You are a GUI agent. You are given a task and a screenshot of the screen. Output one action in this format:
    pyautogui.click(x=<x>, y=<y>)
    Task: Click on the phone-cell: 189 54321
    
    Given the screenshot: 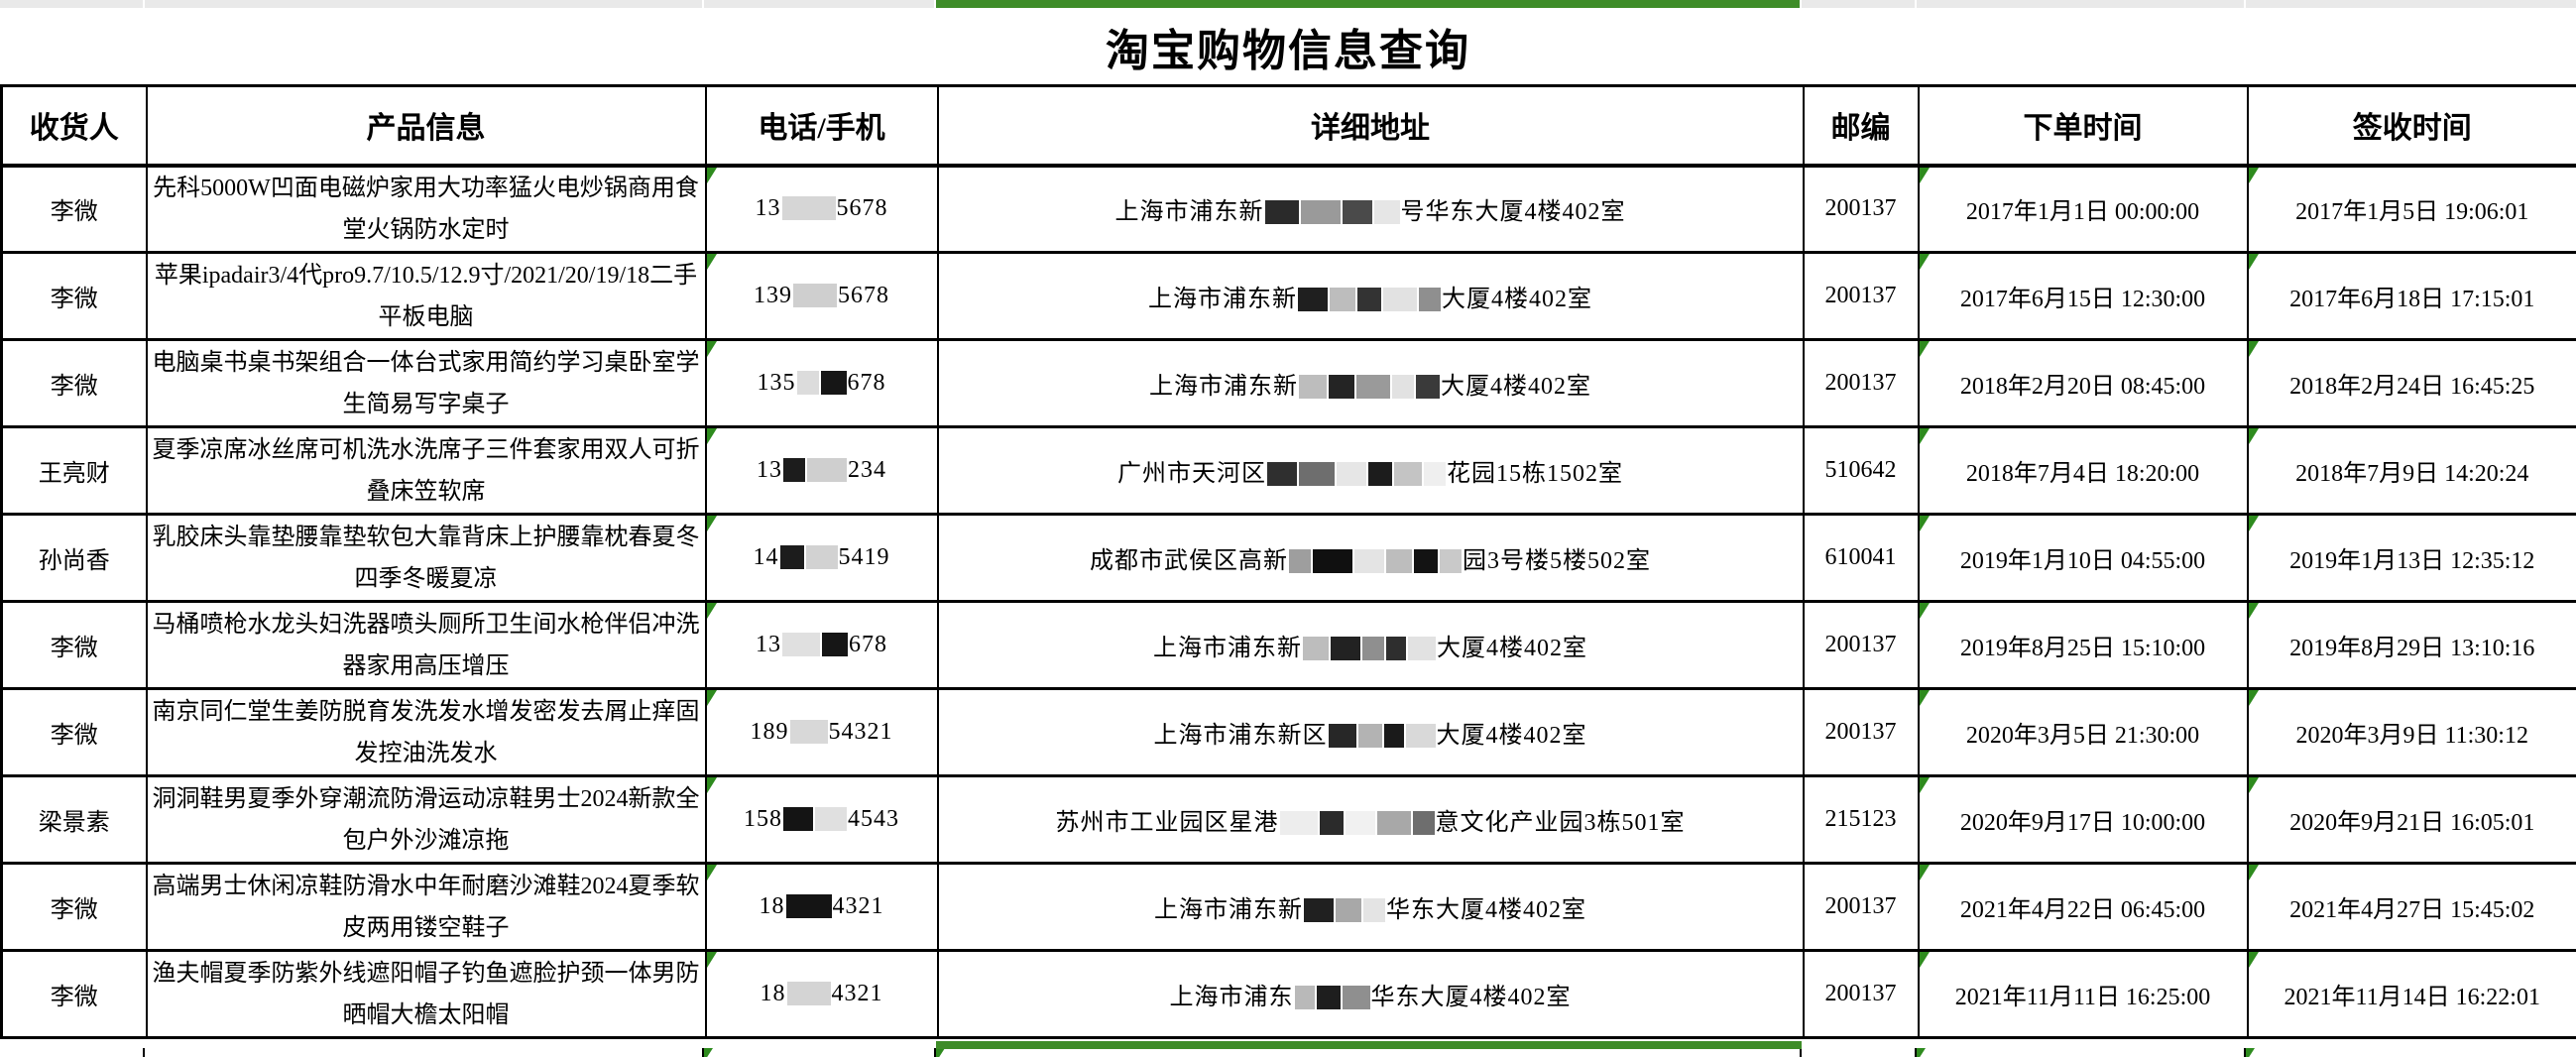 What is the action you would take?
    pyautogui.click(x=821, y=732)
    